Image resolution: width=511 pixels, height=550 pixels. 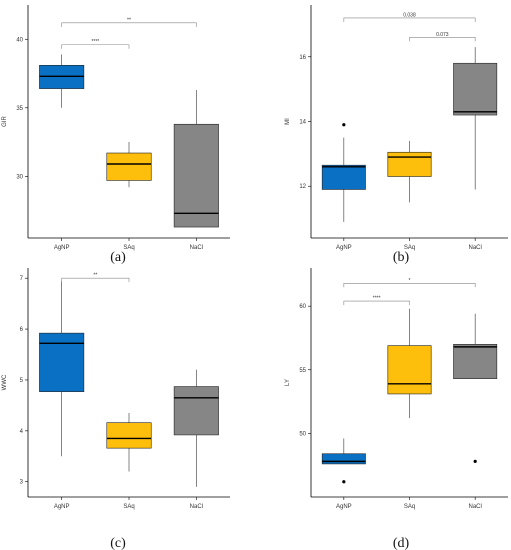 What do you see at coordinates (118, 543) in the screenshot?
I see `panel-c-label: (c)` at bounding box center [118, 543].